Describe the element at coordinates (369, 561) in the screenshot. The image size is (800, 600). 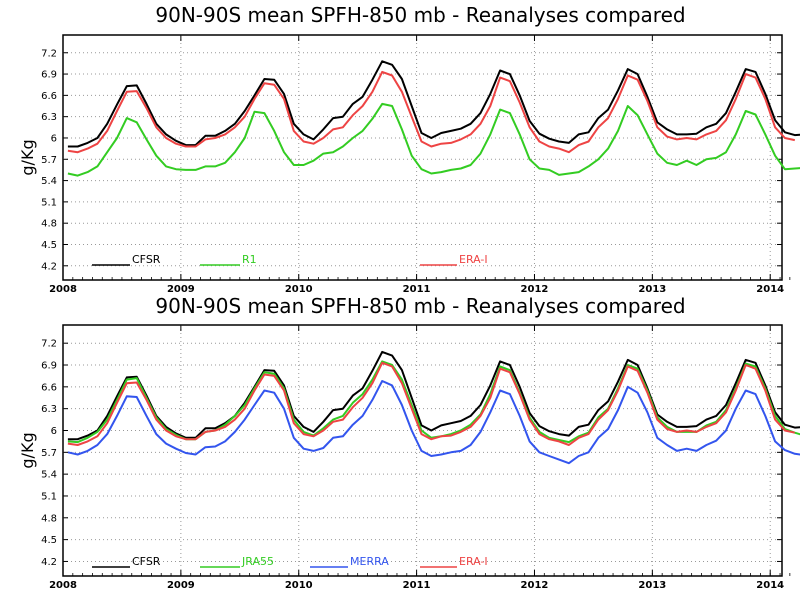
I see `legend-label: MERRA` at that location.